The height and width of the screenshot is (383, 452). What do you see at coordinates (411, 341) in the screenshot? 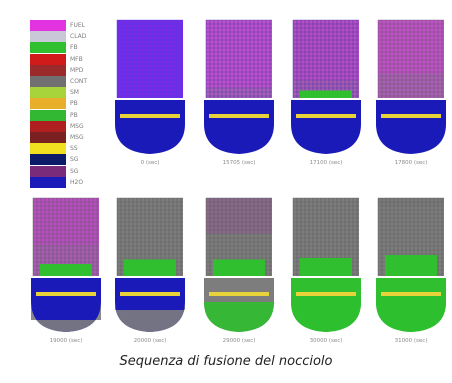
I see `time-label: 31000 (sec)` at bounding box center [411, 341].